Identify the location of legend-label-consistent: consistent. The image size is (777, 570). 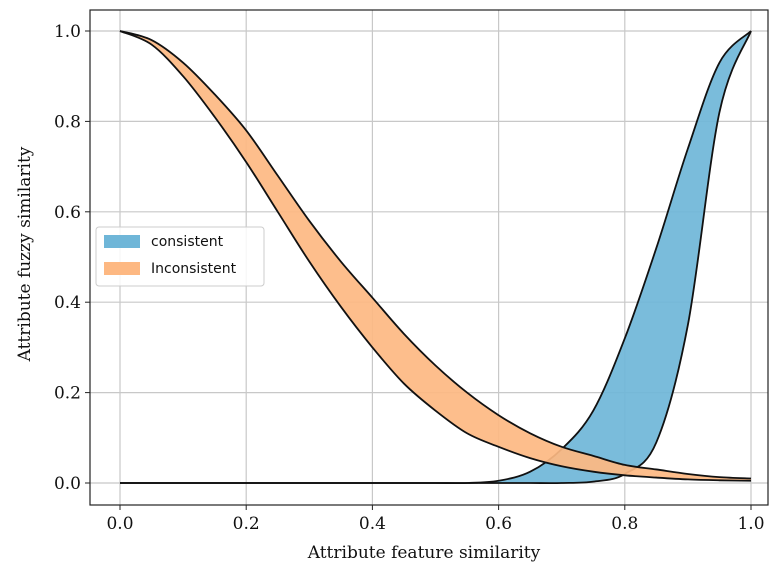
(187, 242).